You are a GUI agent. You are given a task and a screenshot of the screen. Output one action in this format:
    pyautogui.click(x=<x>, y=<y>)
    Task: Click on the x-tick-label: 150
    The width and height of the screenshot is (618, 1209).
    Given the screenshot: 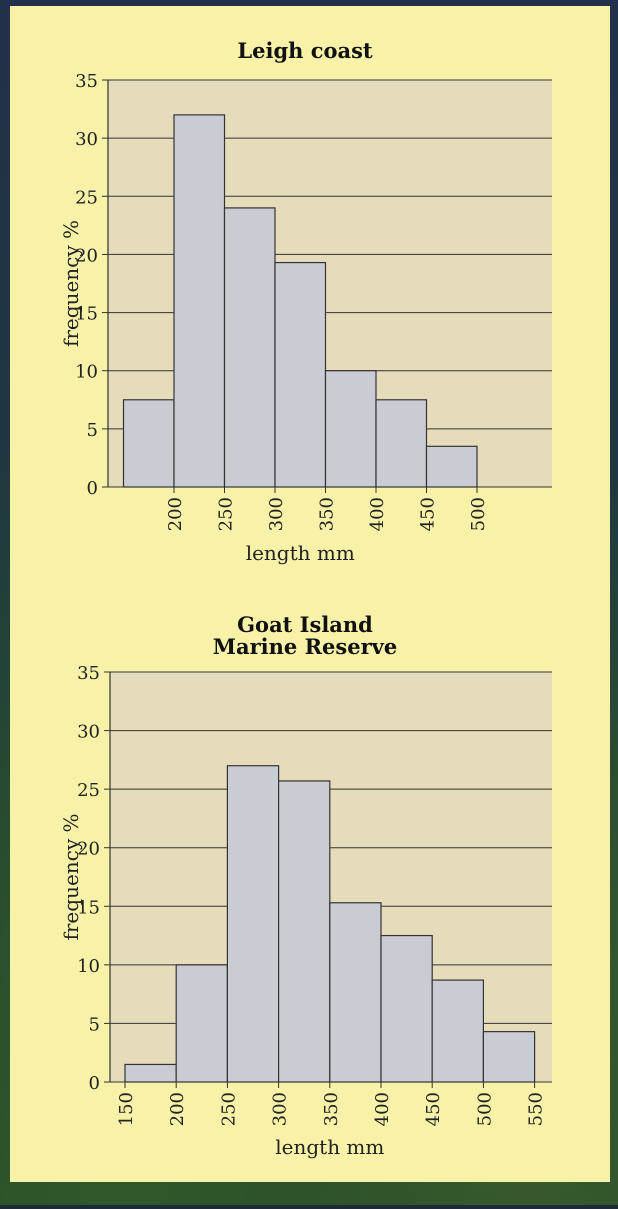 What is the action you would take?
    pyautogui.click(x=126, y=1109)
    